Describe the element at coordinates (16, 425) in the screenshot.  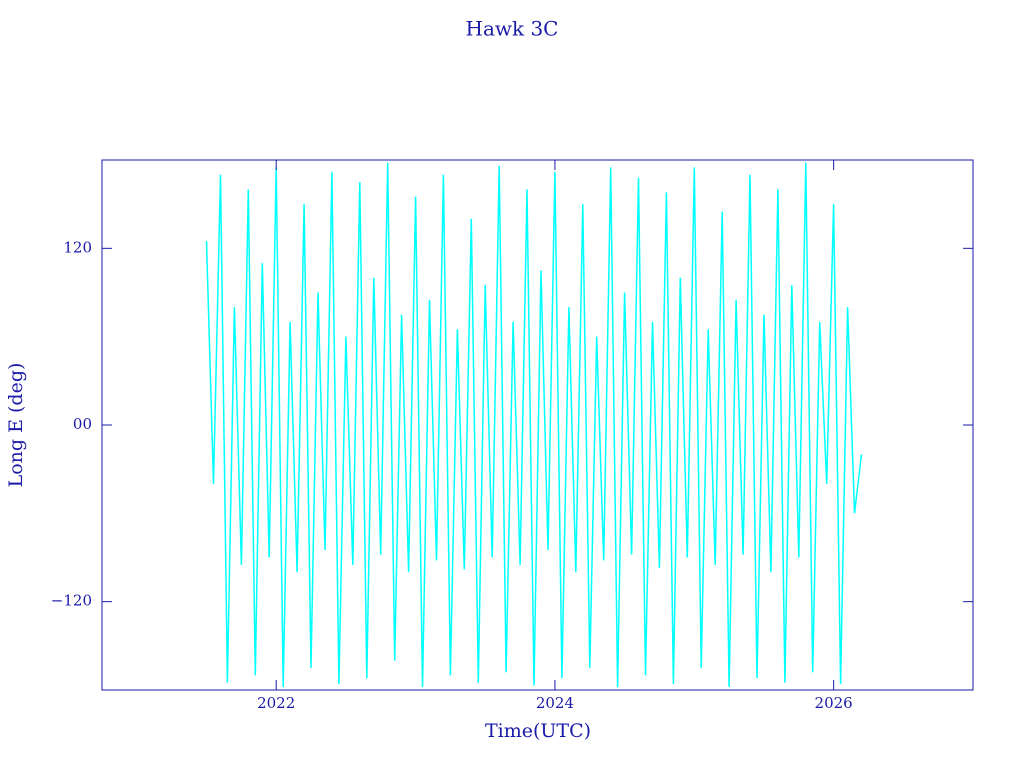
I see `y-axis-label: Long E (deg)` at that location.